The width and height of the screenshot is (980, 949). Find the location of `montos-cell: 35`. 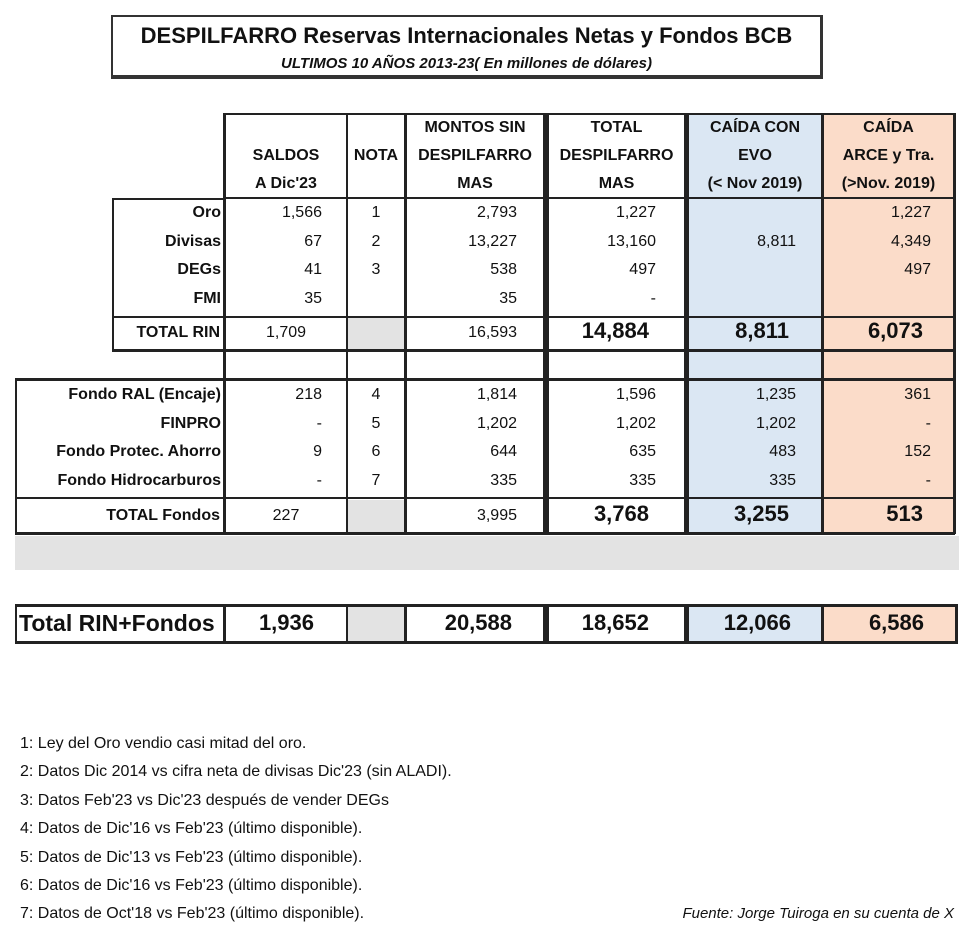

montos-cell: 35 is located at coordinates (508, 298).